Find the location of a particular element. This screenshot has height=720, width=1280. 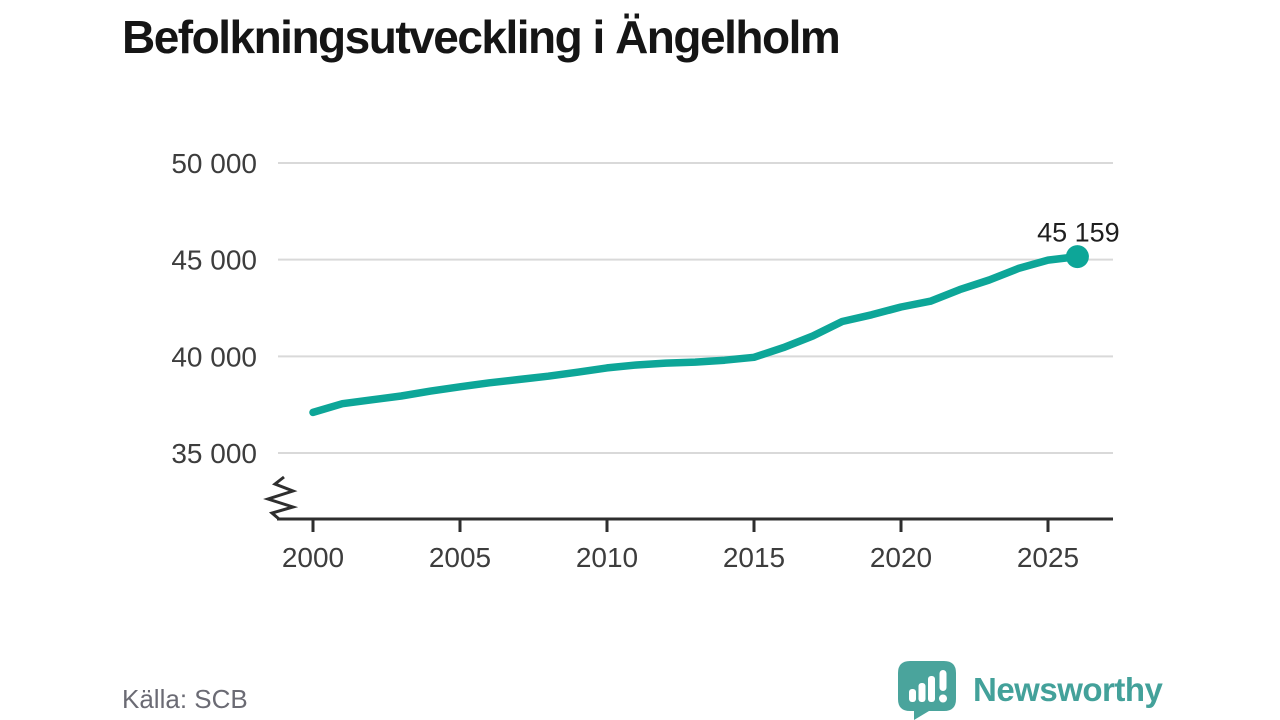

x-tick-label: 2020 is located at coordinates (901, 557).